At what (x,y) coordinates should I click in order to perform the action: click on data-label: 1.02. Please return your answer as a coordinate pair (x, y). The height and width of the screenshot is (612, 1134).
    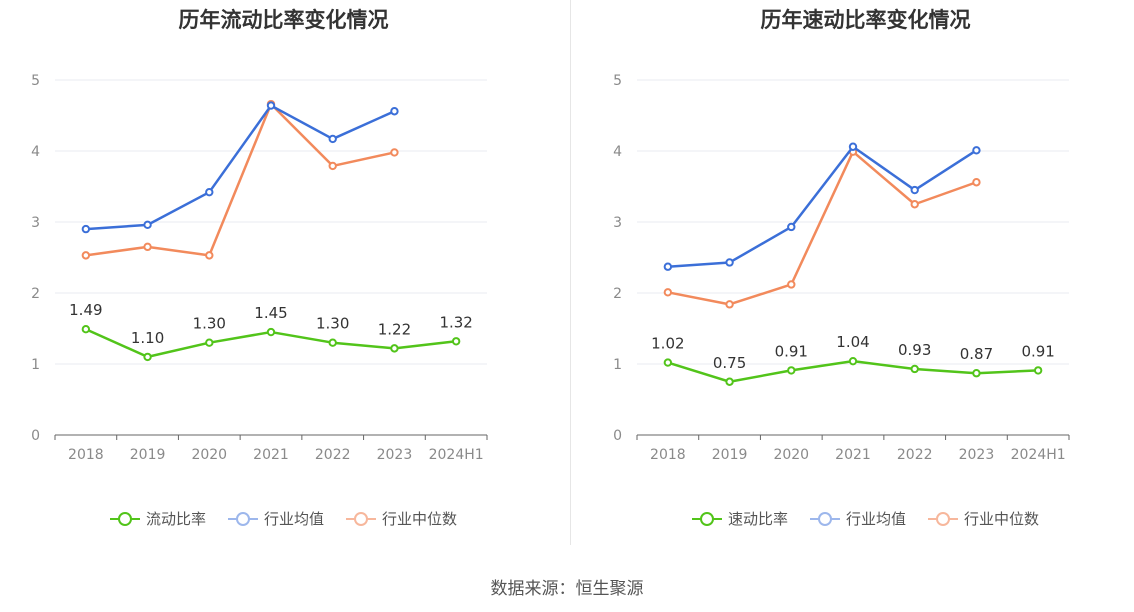
    Looking at the image, I should click on (667, 344).